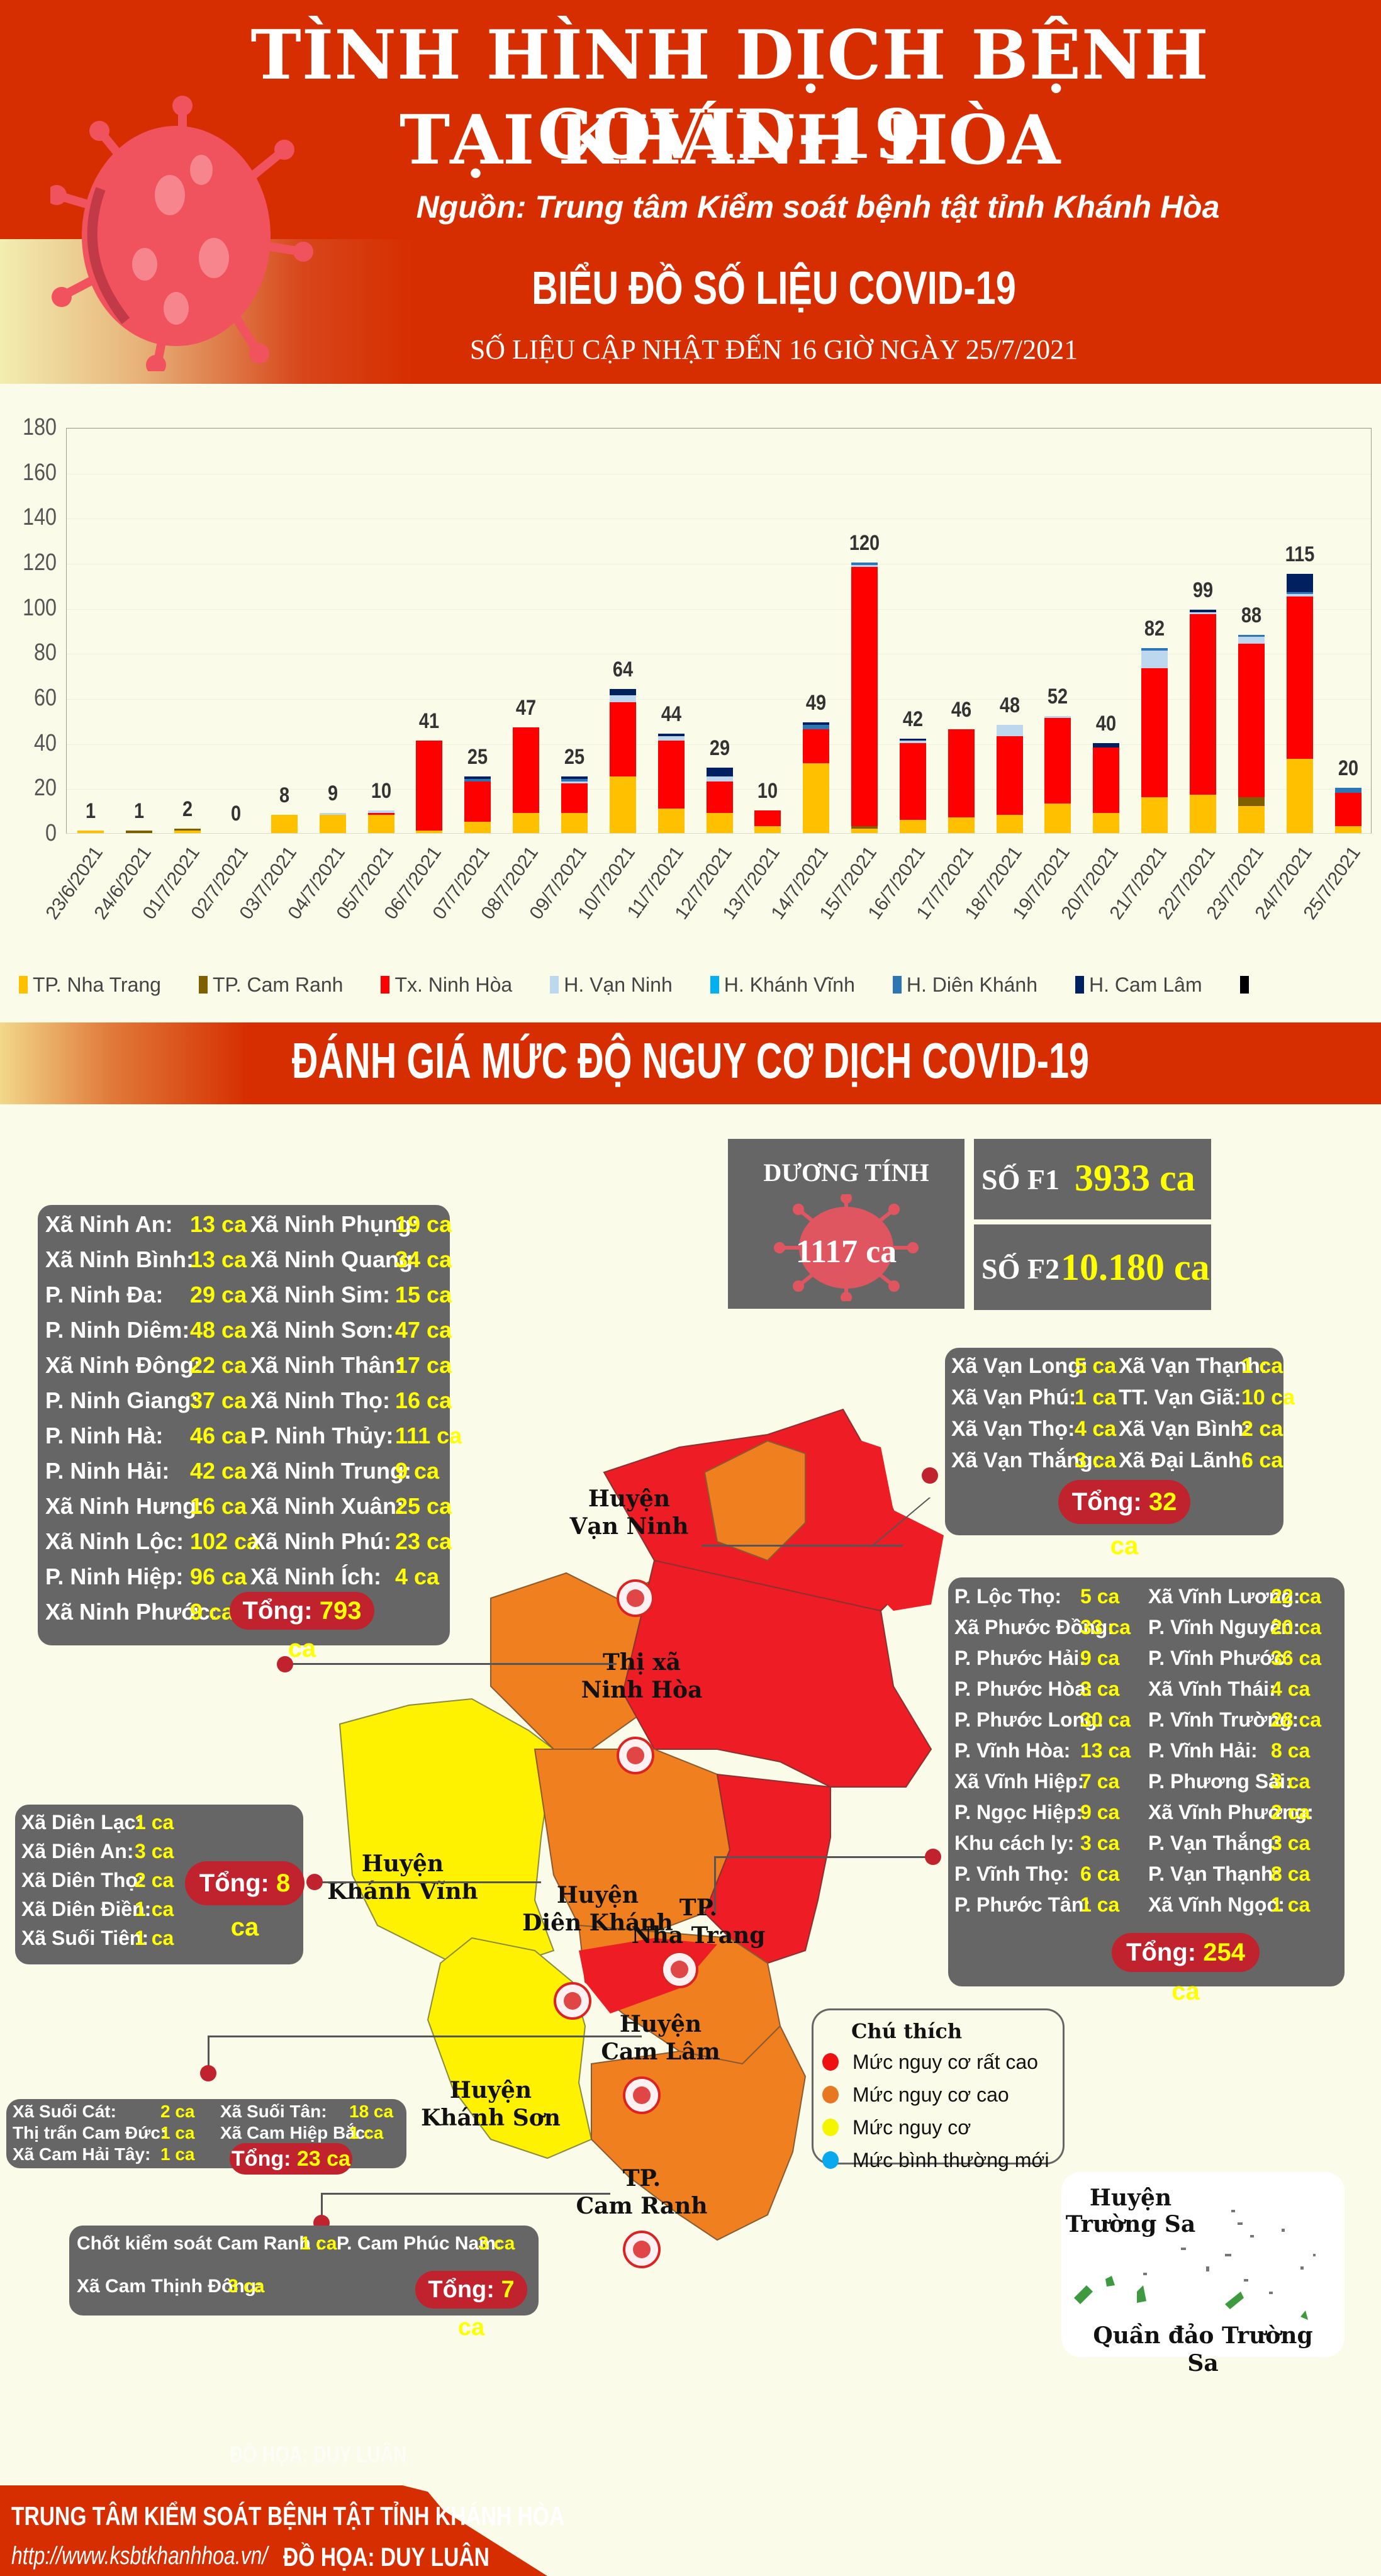 The height and width of the screenshot is (2576, 1381). I want to click on f2-box: SỐ F2 10.180 ca, so click(1092, 1267).